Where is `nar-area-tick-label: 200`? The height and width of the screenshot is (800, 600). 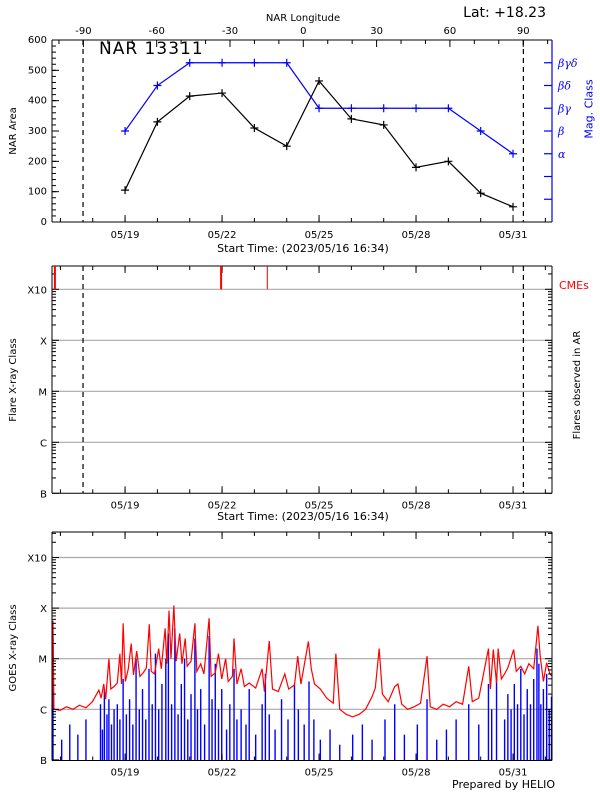
nar-area-tick-label: 200 is located at coordinates (37, 161).